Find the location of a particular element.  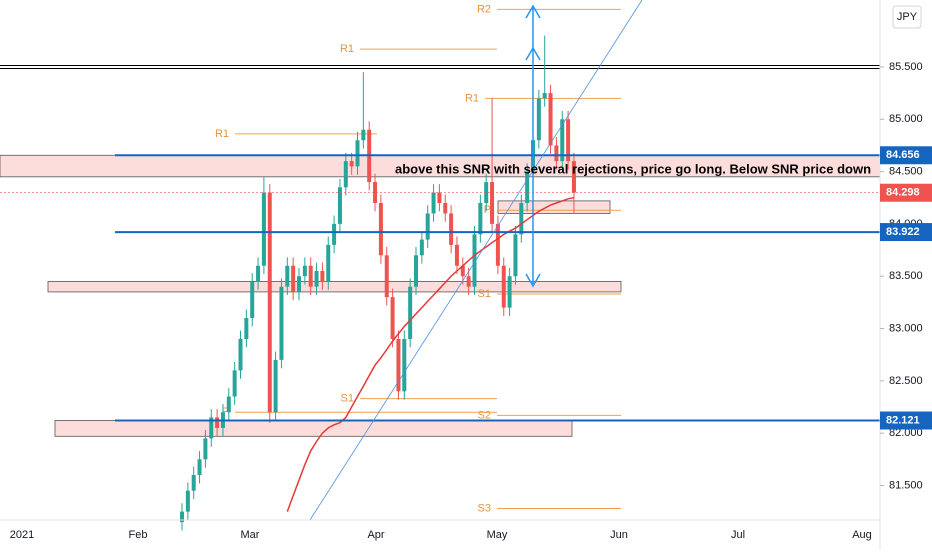

y-tick-label: 85.500 is located at coordinates (906, 67).